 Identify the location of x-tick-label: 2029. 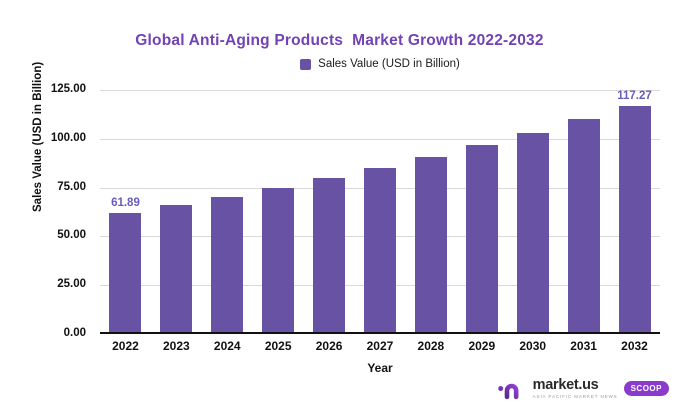
(482, 346).